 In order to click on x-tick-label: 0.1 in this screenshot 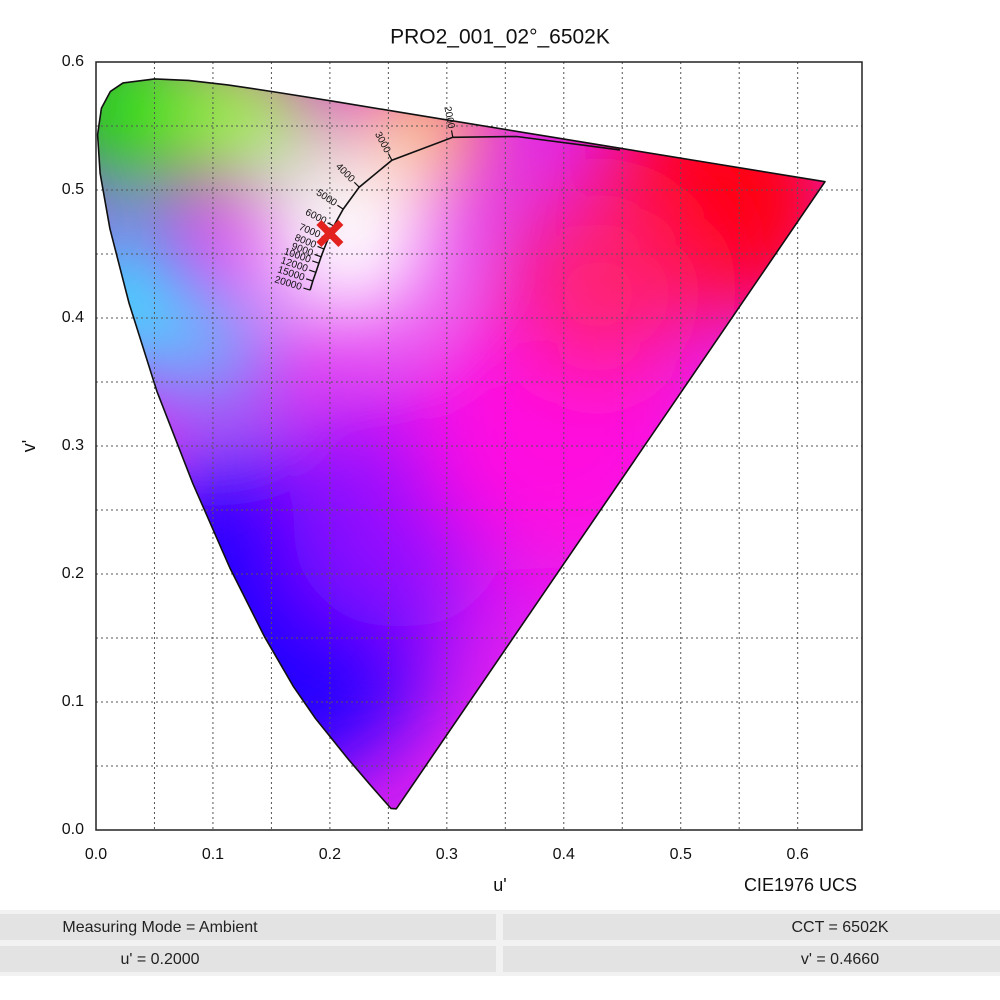, I will do `click(213, 854)`.